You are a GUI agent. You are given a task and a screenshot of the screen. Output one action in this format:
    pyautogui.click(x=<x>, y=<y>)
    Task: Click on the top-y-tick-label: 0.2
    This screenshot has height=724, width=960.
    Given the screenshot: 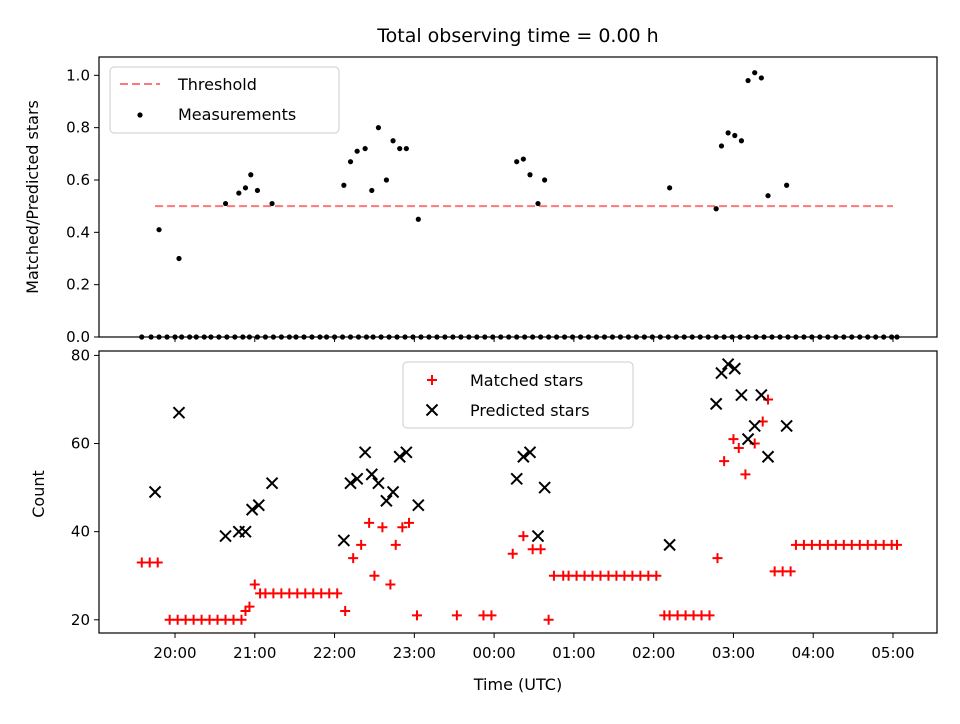 What is the action you would take?
    pyautogui.click(x=78, y=285)
    